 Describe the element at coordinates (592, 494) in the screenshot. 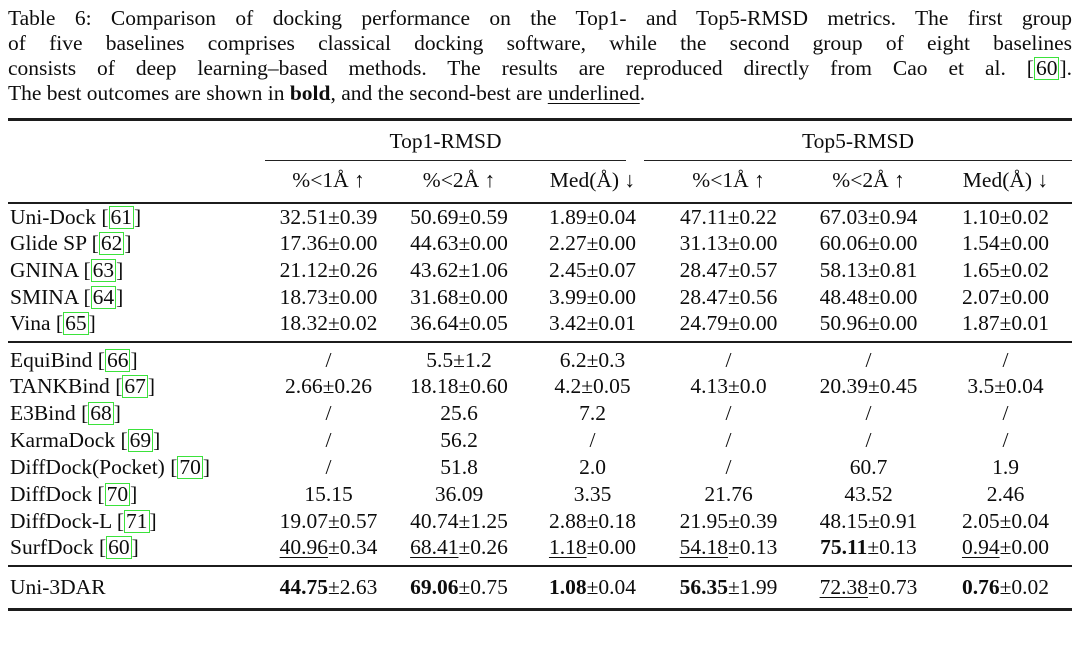

I see `metric-value-cell: 3.35` at that location.